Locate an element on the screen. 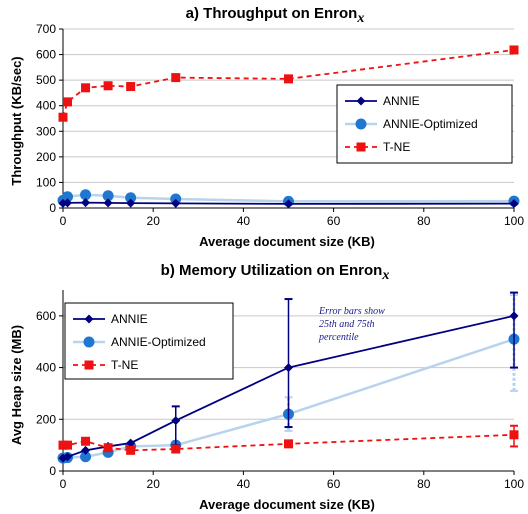 The image size is (528, 514). y-tick-label: 100 is located at coordinates (46, 182).